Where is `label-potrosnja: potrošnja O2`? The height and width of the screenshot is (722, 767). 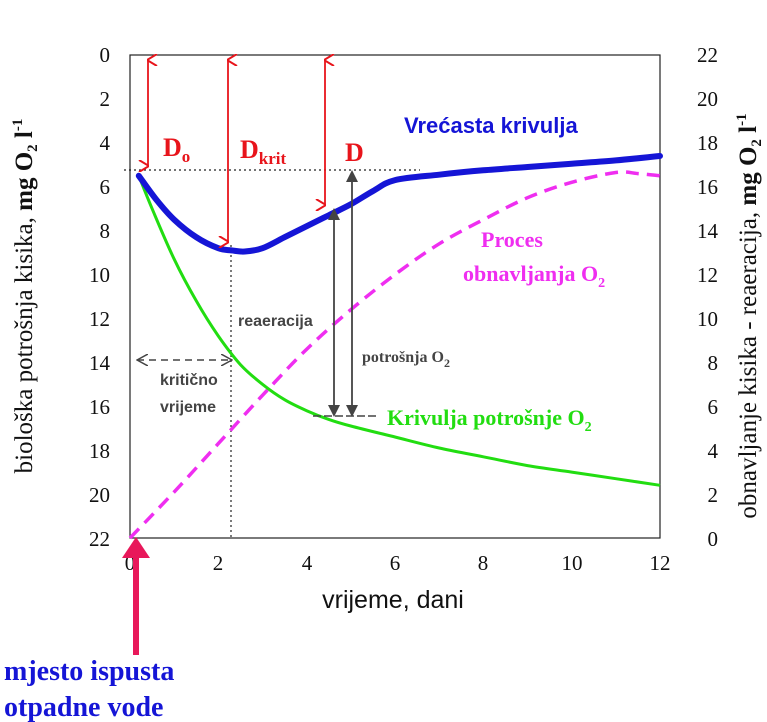
label-potrosnja: potrošnja O2 is located at coordinates (406, 359).